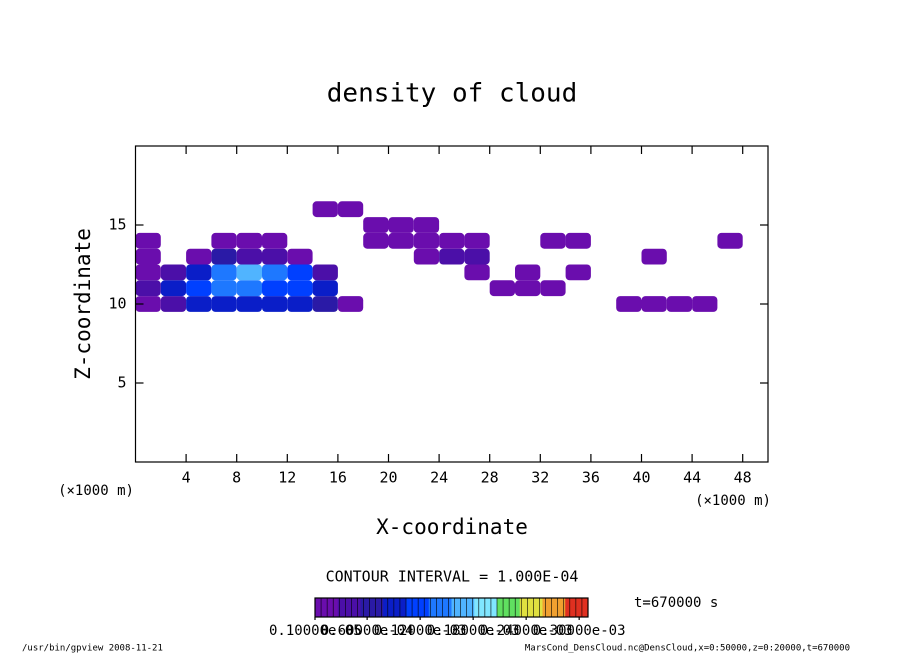 This screenshot has height=654, width=904. I want to click on x-tick-label: 44, so click(692, 478).